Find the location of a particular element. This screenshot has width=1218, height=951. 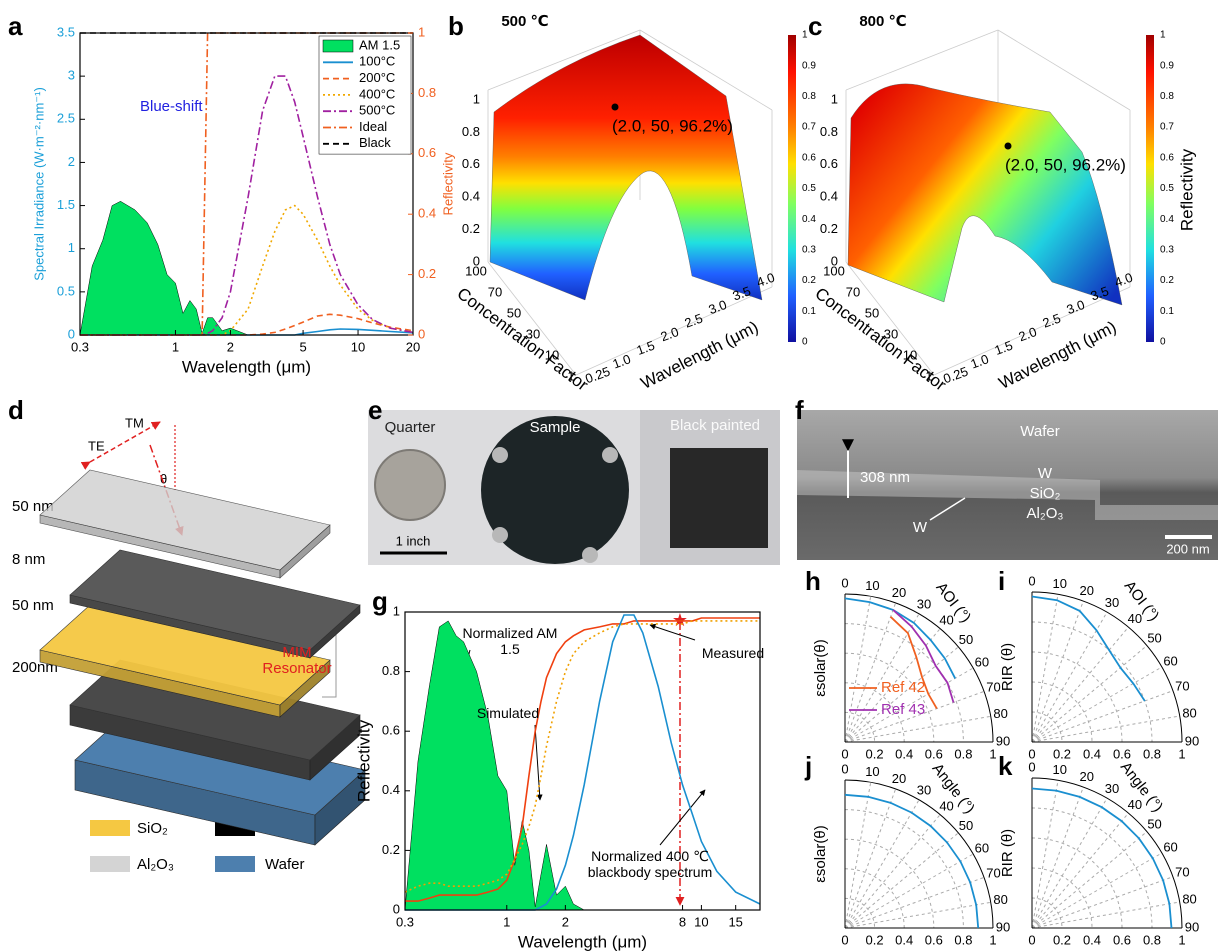

series-label: Measured is located at coordinates (733, 653).